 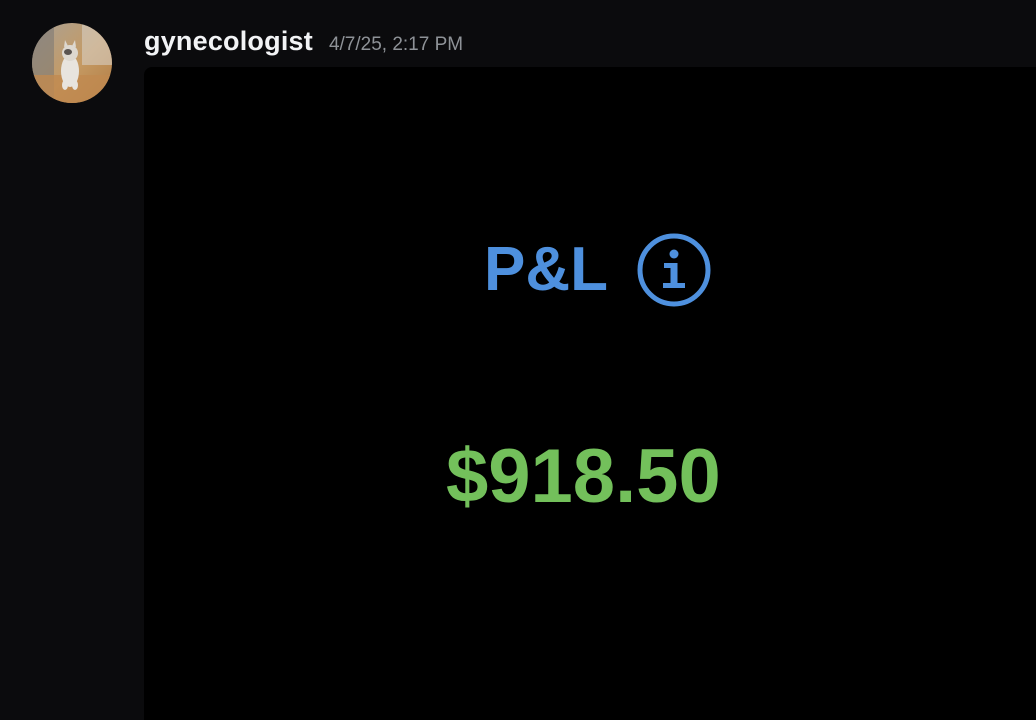 What do you see at coordinates (546, 269) in the screenshot?
I see `pl-label: P&L` at bounding box center [546, 269].